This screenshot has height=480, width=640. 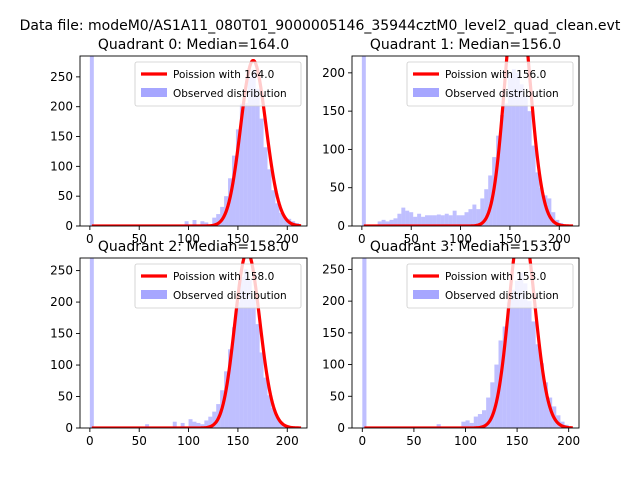 What do you see at coordinates (502, 296) in the screenshot?
I see `legend-observed-label: Observed distribution` at bounding box center [502, 296].